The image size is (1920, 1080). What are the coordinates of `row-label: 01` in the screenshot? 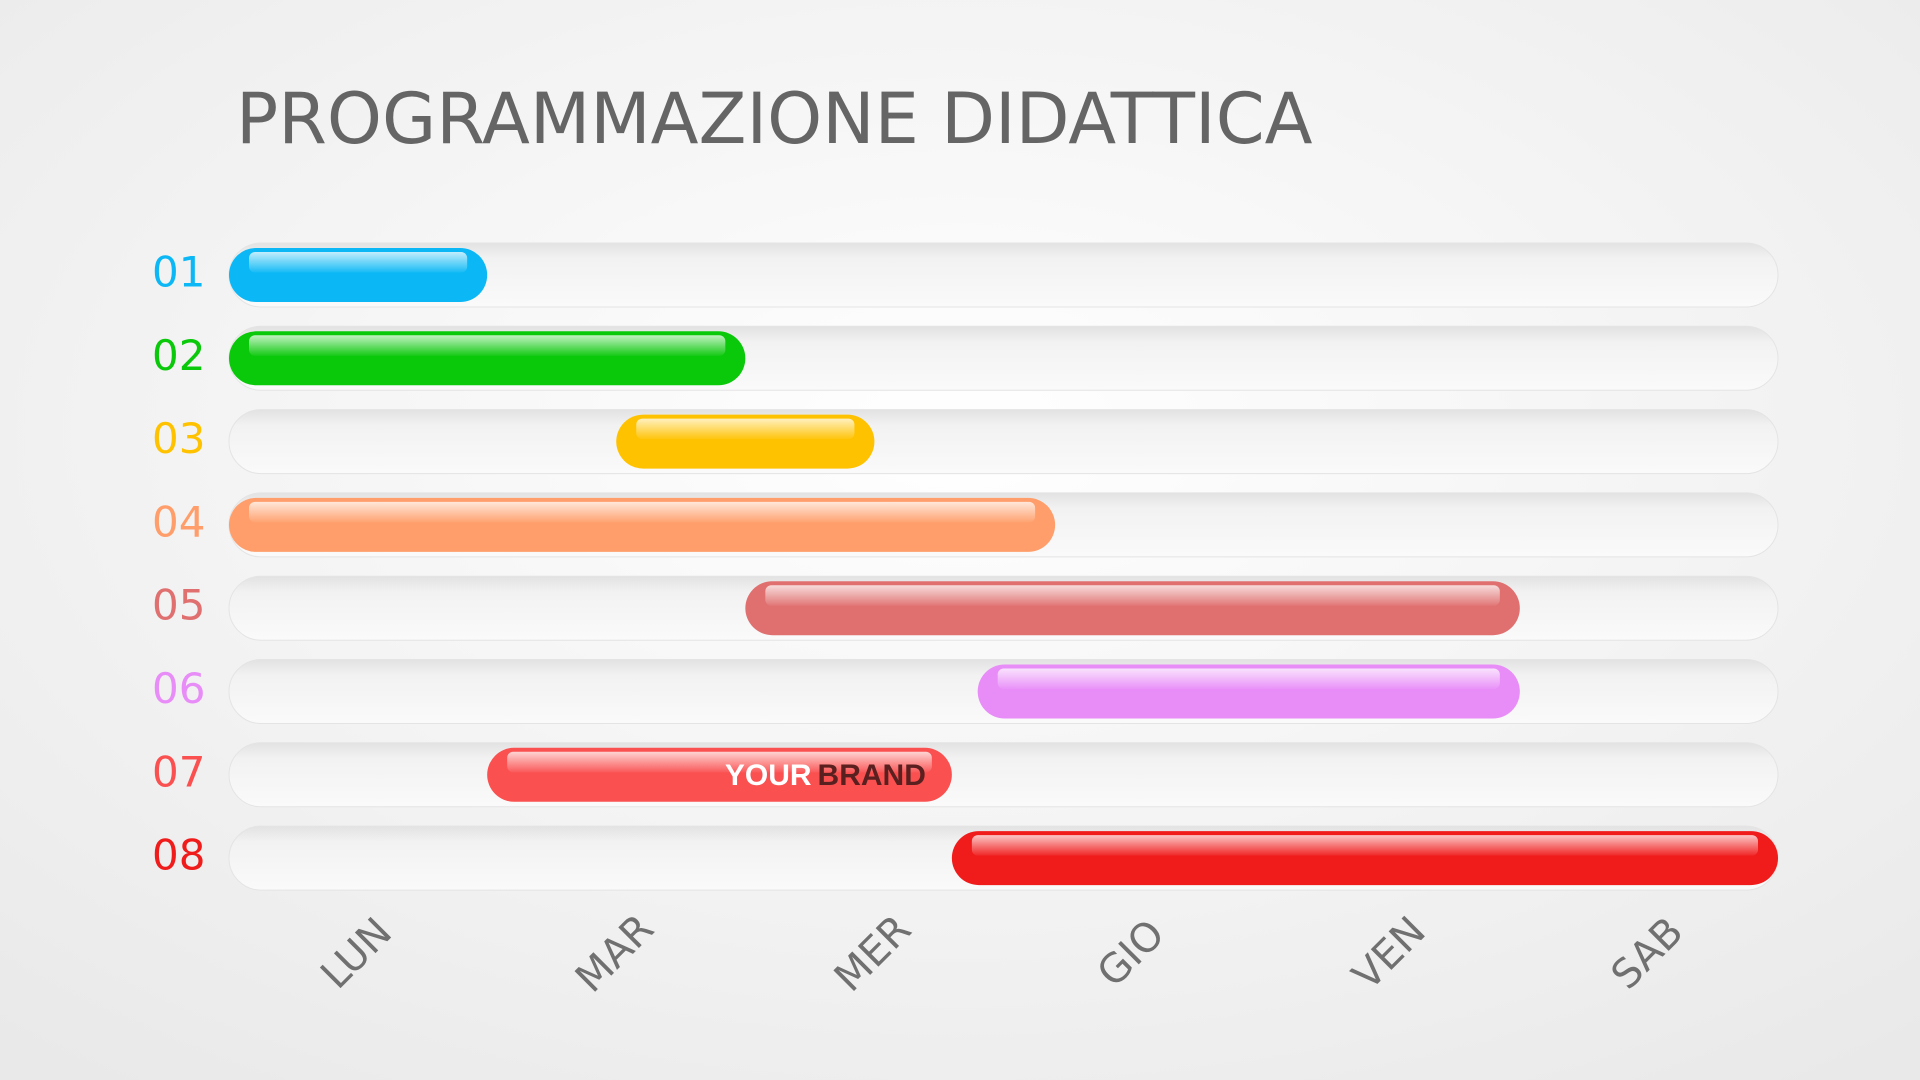 It's located at (178, 272).